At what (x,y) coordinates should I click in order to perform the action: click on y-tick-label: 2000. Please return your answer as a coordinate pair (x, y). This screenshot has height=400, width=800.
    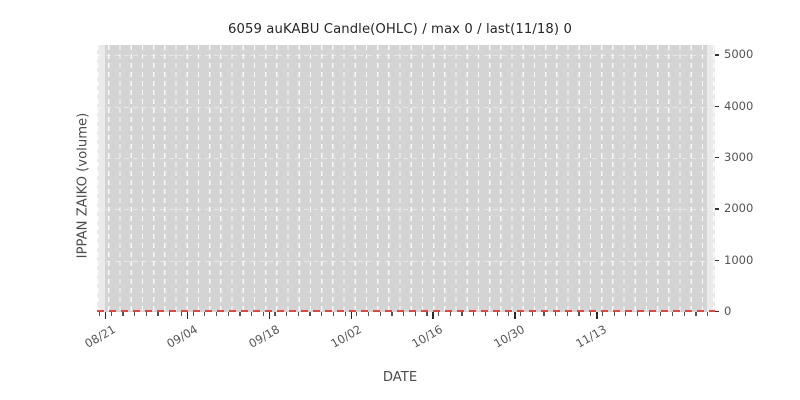
    Looking at the image, I should click on (739, 208).